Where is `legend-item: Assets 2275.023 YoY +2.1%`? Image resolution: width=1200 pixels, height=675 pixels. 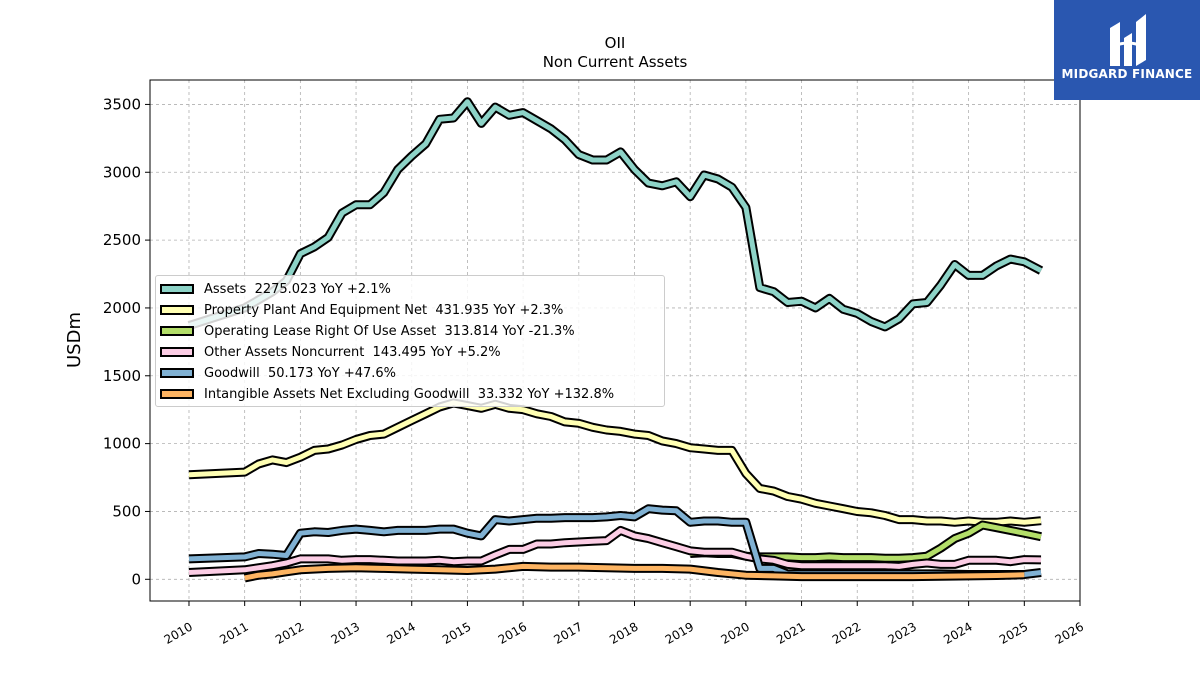
legend-item: Assets 2275.023 YoY +2.1% is located at coordinates (275, 289).